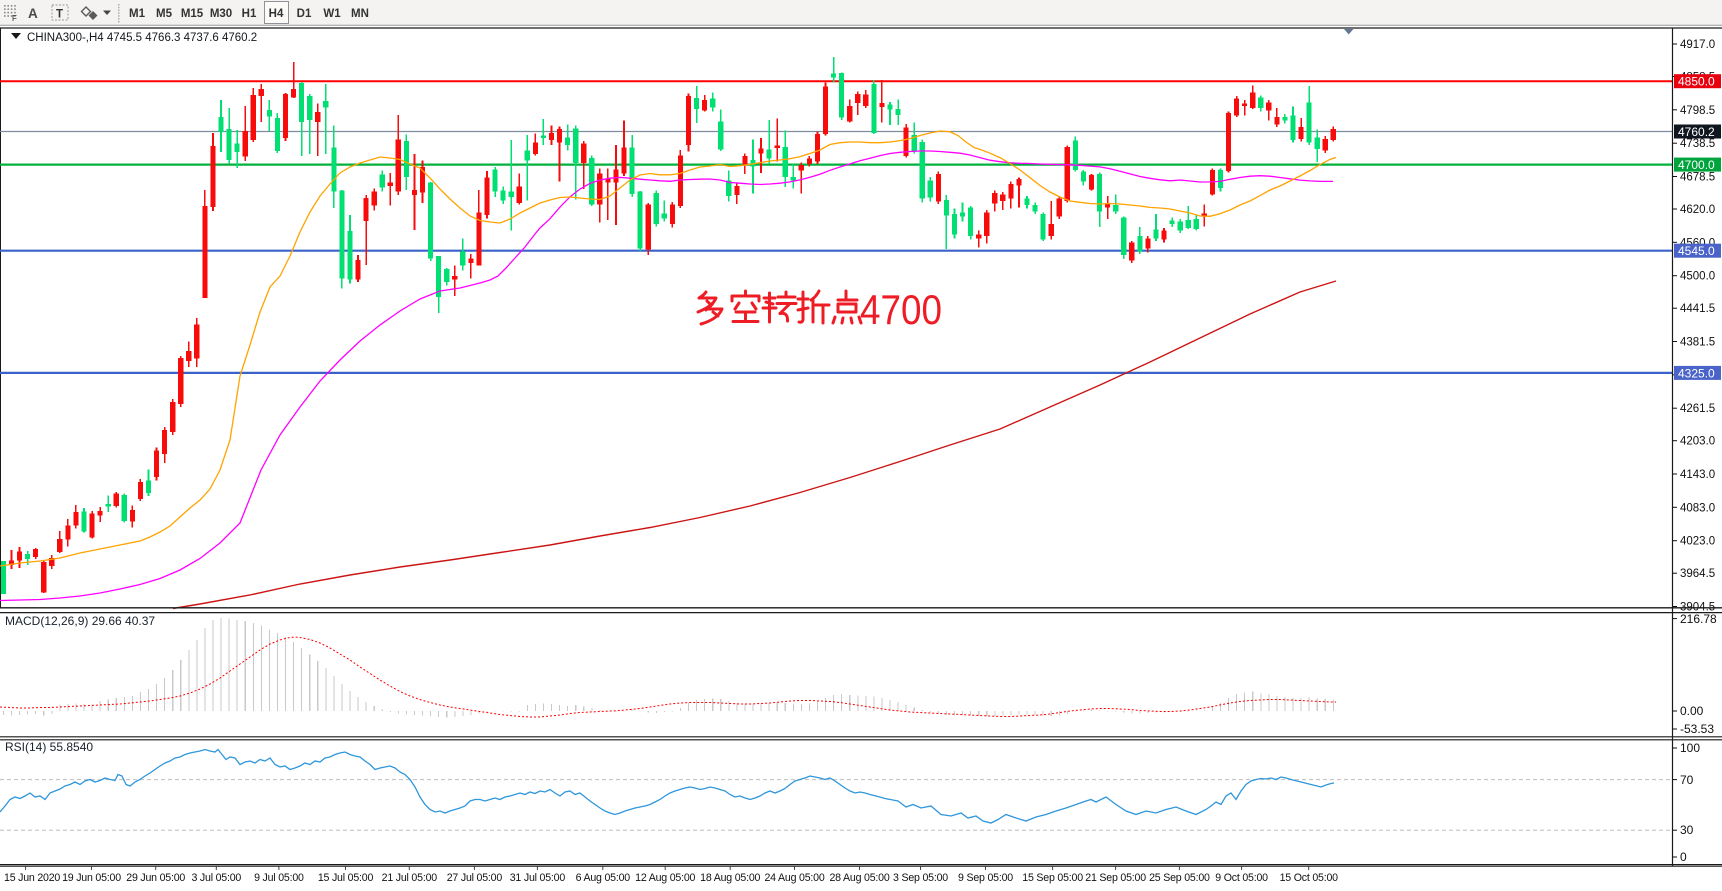  What do you see at coordinates (603, 878) in the screenshot?
I see `svg-text: 6 Aug 05:00` at bounding box center [603, 878].